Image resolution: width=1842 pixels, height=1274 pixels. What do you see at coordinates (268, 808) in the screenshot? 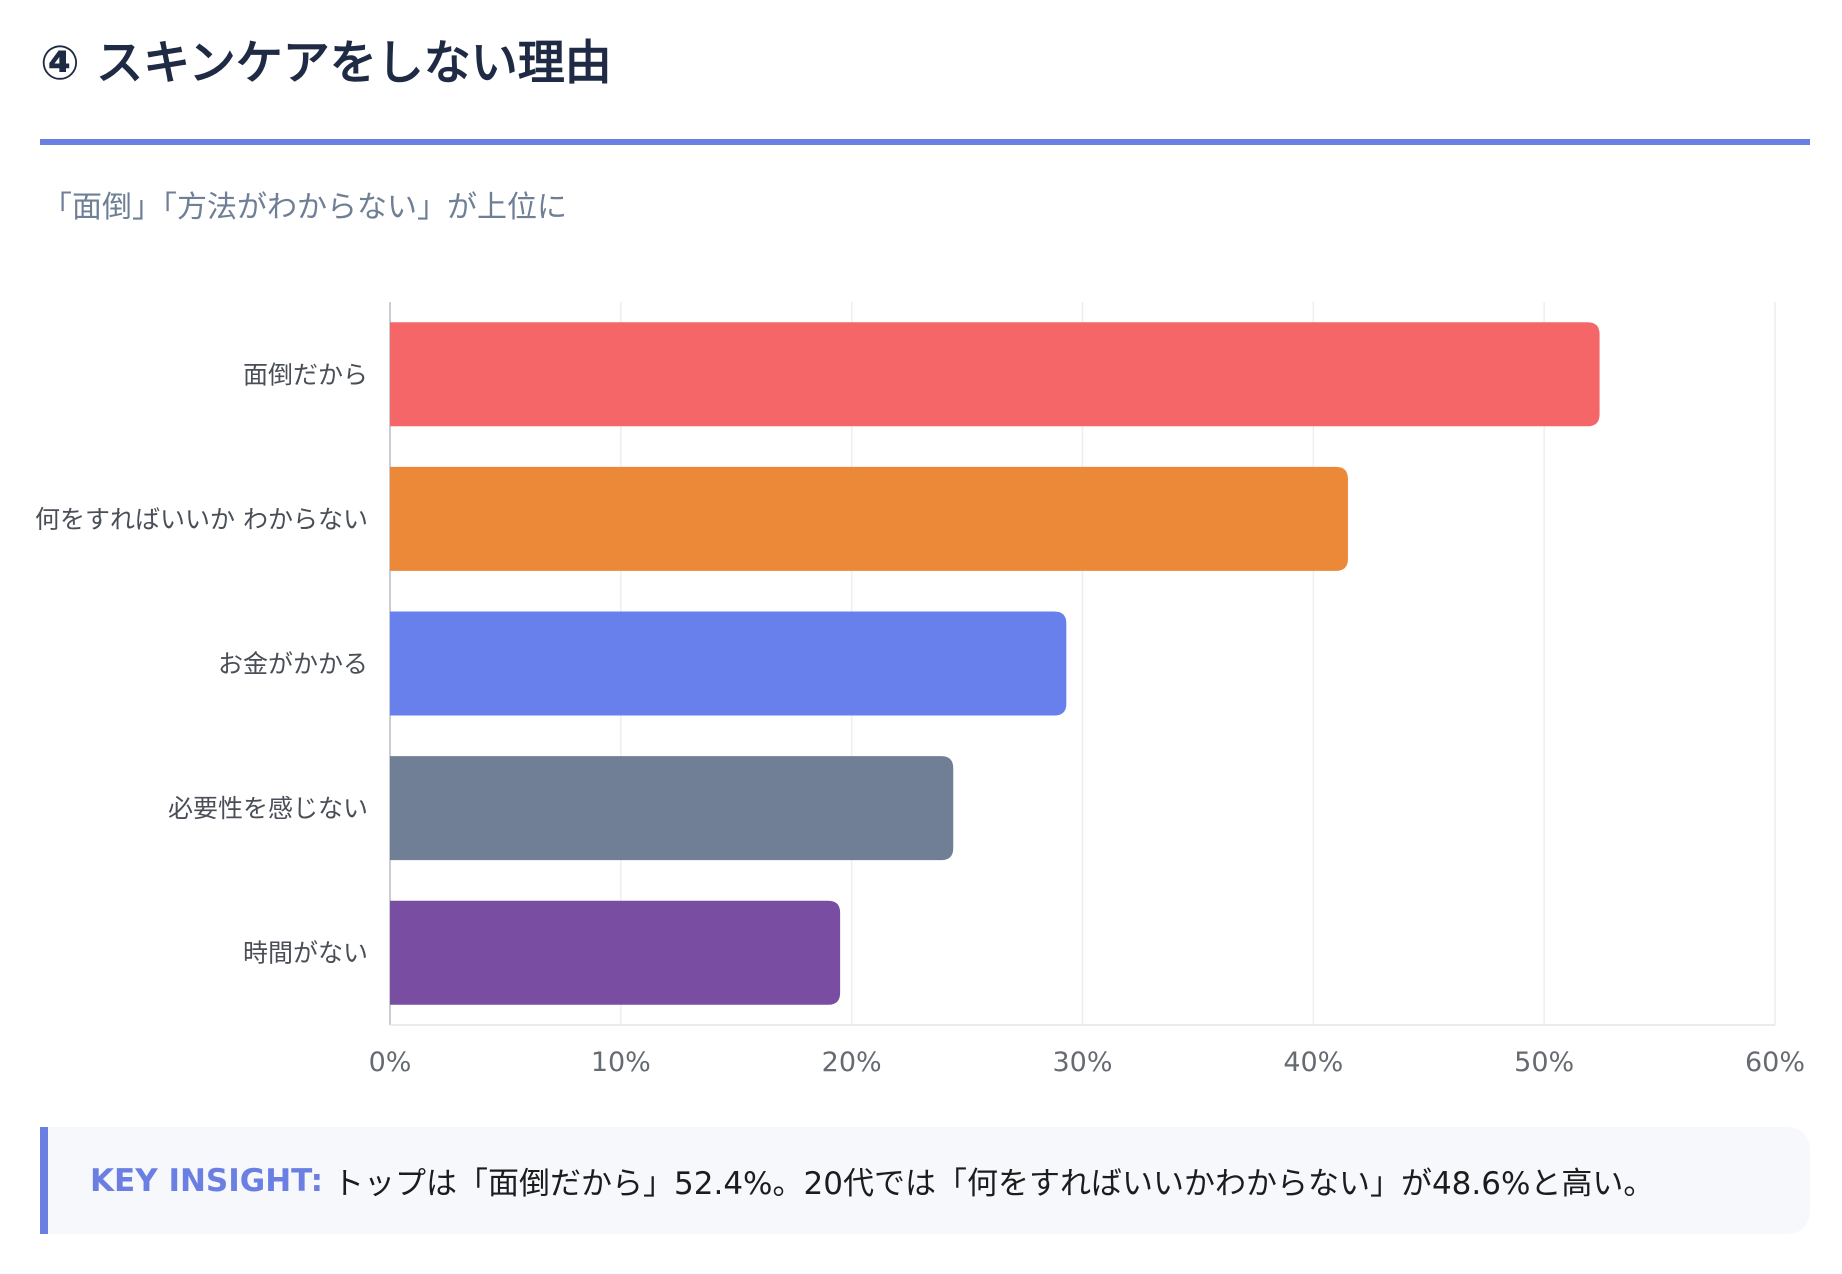
I see `category-label: 必要性を感じない` at bounding box center [268, 808].